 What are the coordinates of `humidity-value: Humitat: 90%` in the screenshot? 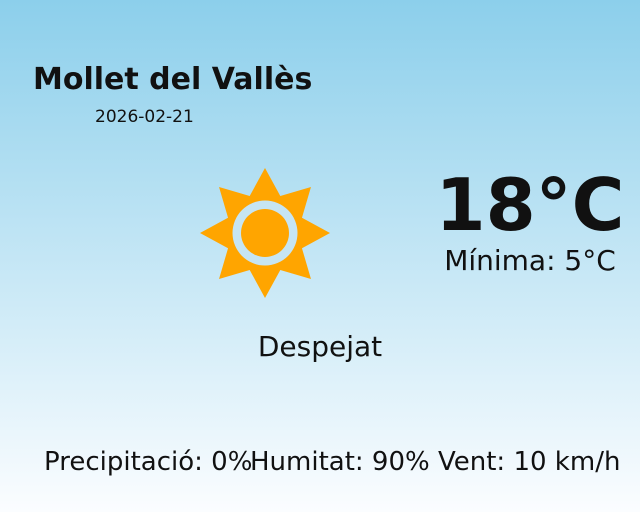 It's located at (340, 462).